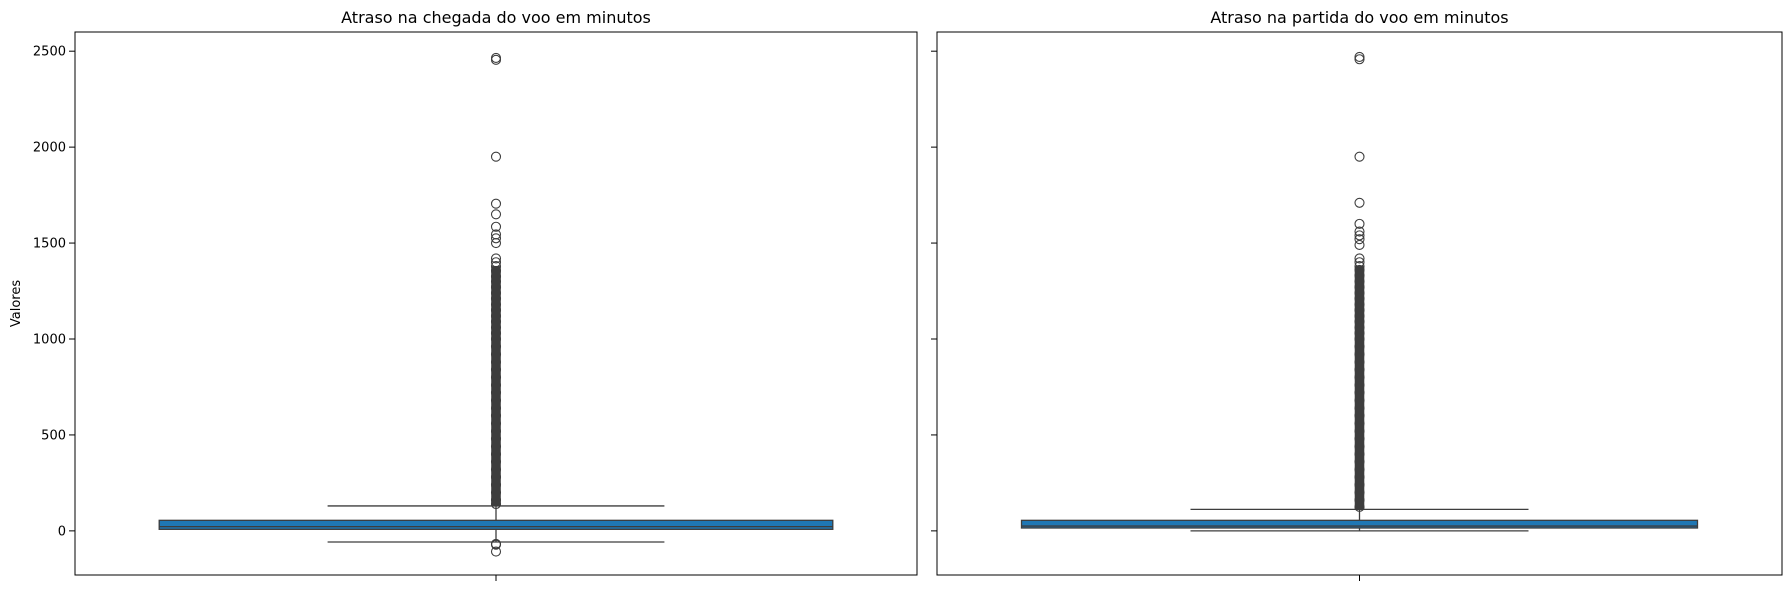 This screenshot has width=1789, height=590. Describe the element at coordinates (49, 244) in the screenshot. I see `y-tick-label: 1500` at that location.